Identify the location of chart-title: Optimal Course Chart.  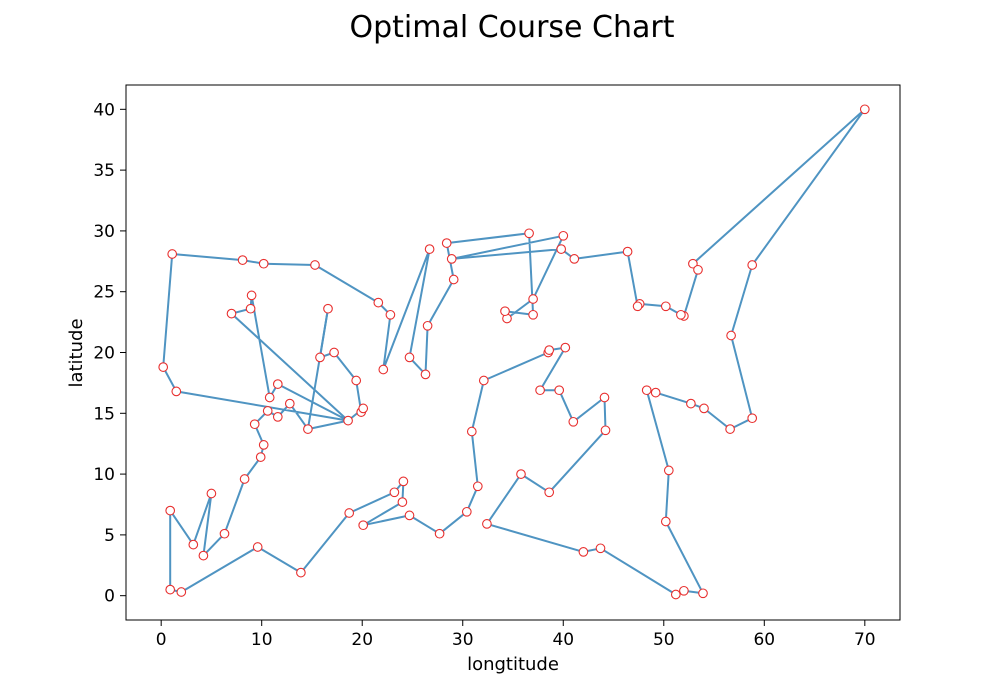
(512, 27).